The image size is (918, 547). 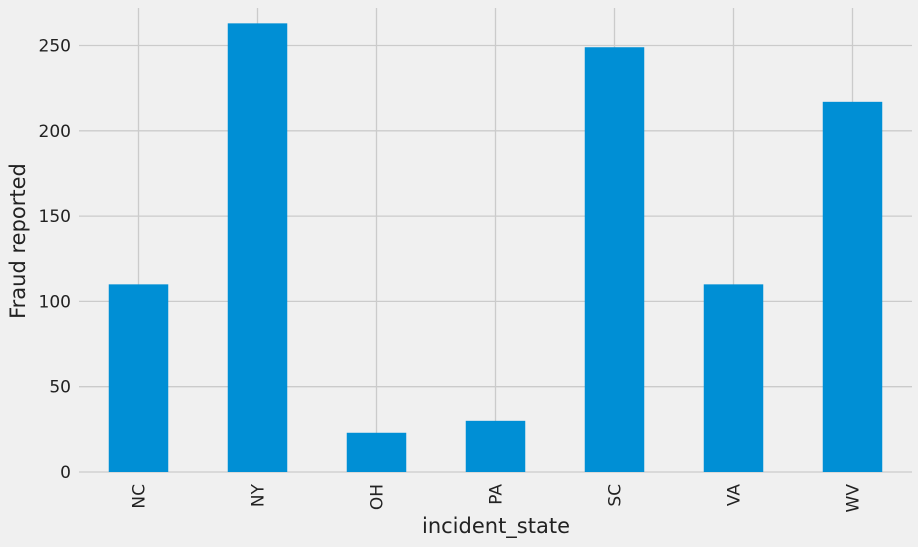 I want to click on bar-nc, so click(x=138, y=378).